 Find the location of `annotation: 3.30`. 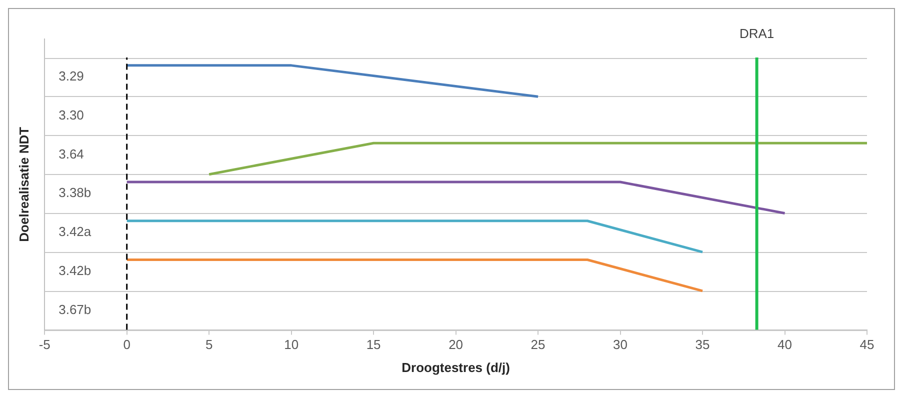

annotation: 3.30 is located at coordinates (71, 114).